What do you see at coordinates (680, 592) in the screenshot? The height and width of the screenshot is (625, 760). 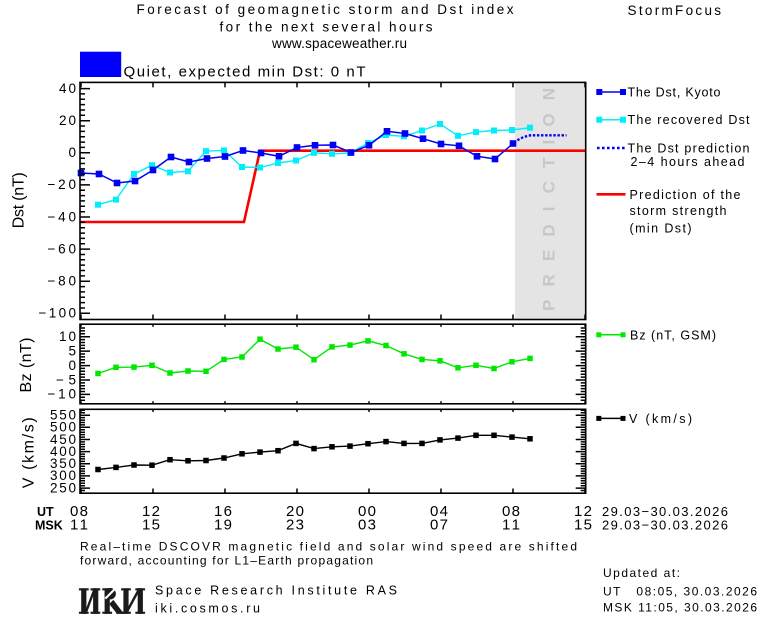 I see `svg-text: UT 08:05, 30.03.2026` at bounding box center [680, 592].